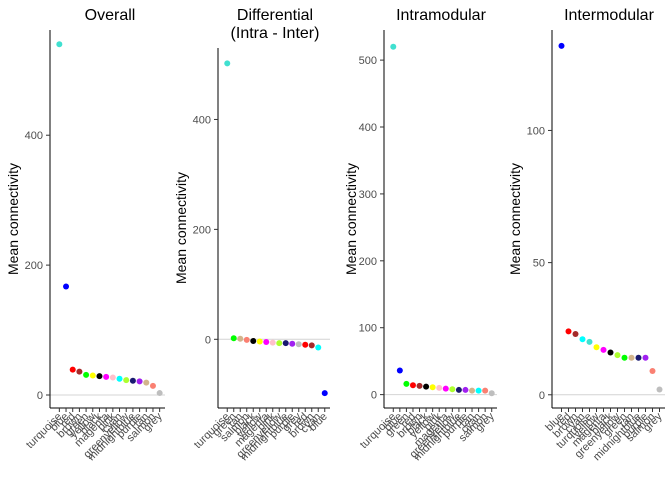 The image size is (672, 480). What do you see at coordinates (368, 195) in the screenshot?
I see `y-tick-label: 300` at bounding box center [368, 195].